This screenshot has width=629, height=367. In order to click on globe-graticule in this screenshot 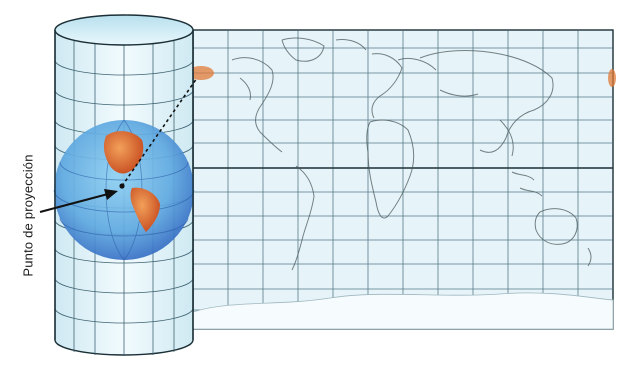, I will do `click(124, 190)`.